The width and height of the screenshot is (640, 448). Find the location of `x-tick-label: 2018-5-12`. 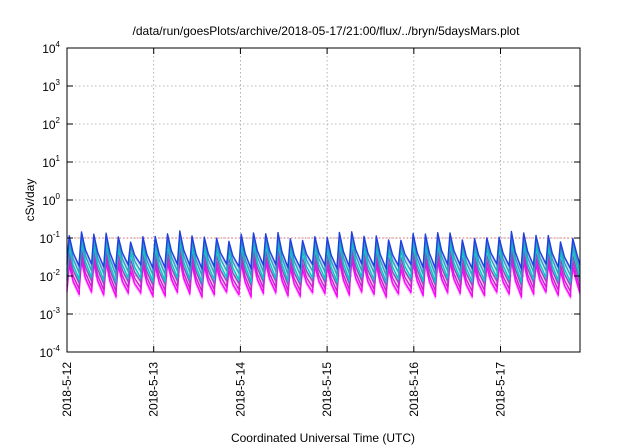

x-tick-label: 2018-5-12 is located at coordinates (67, 389).